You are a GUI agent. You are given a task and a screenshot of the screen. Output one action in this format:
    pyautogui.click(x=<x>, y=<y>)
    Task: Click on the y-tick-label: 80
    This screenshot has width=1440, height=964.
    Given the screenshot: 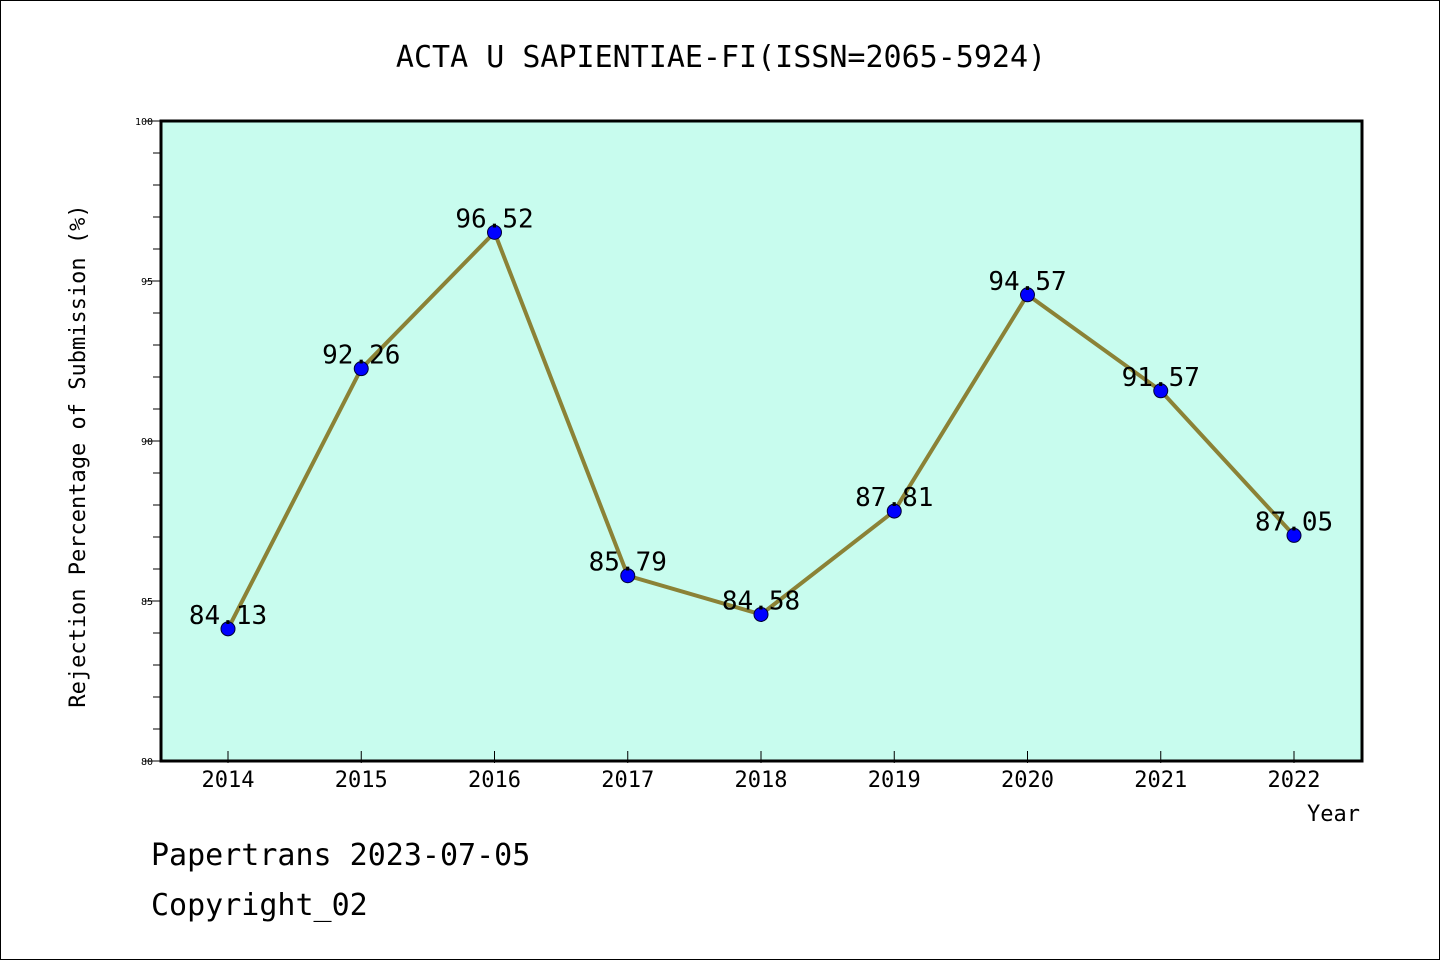 What is the action you would take?
    pyautogui.click(x=147, y=762)
    